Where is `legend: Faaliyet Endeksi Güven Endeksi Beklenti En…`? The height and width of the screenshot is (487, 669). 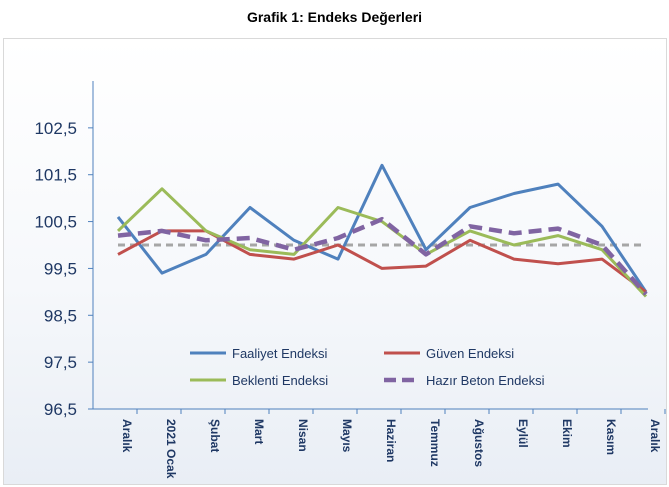 legend: Faaliyet Endeksi Güven Endeksi Beklenti En… is located at coordinates (367, 367).